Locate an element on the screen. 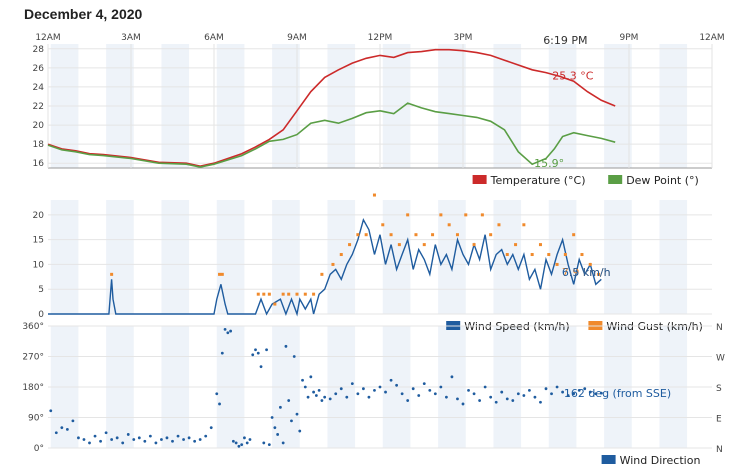 This screenshot has width=732, height=467. page-title: December 4, 2020 is located at coordinates (83, 14).